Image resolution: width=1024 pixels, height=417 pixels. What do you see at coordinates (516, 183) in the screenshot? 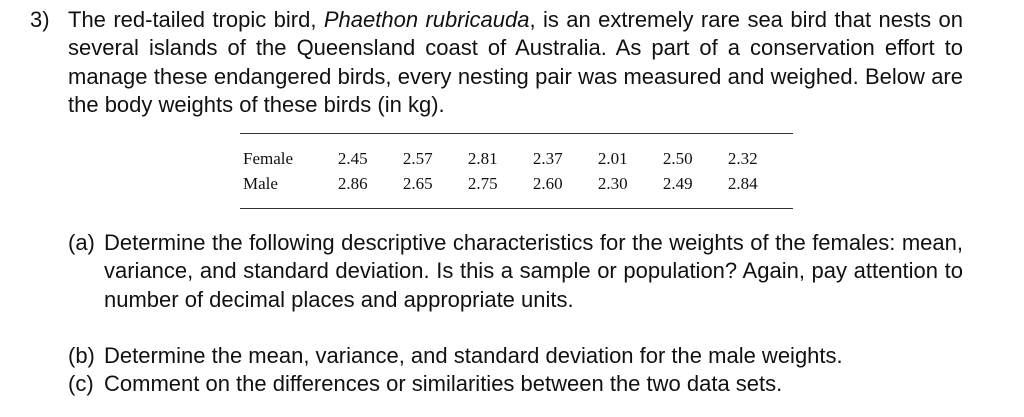
I see `table-row: Male 2.86 2.65 2.75 2.60 2.30 2.49 2.84` at bounding box center [516, 183].